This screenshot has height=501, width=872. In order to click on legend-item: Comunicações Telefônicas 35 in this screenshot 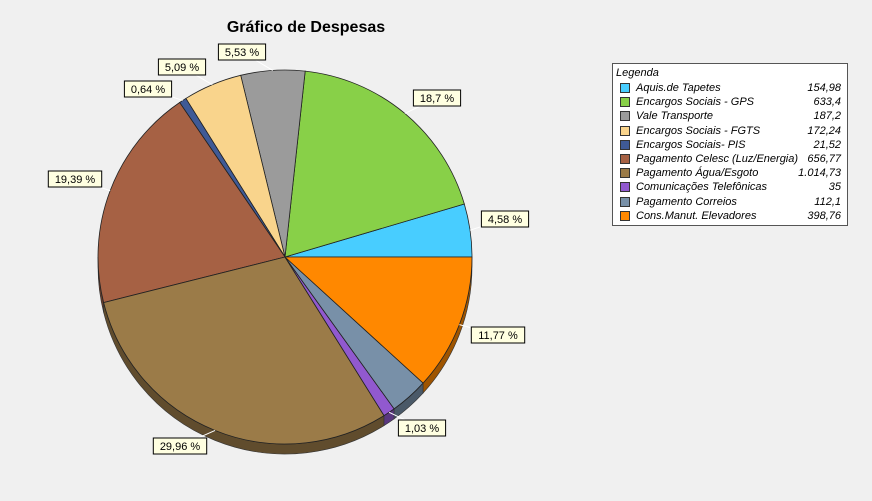, I will do `click(728, 187)`.